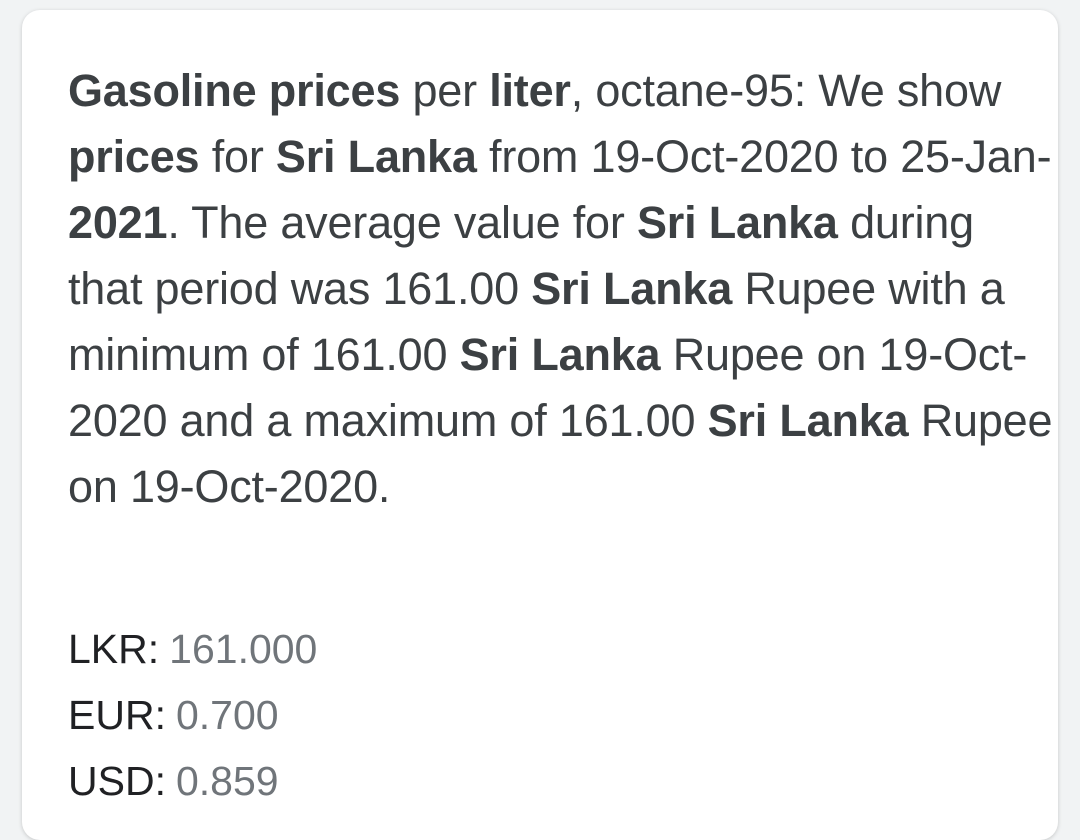 The height and width of the screenshot is (840, 1080). What do you see at coordinates (114, 649) in the screenshot?
I see `currency-code: LKR:` at bounding box center [114, 649].